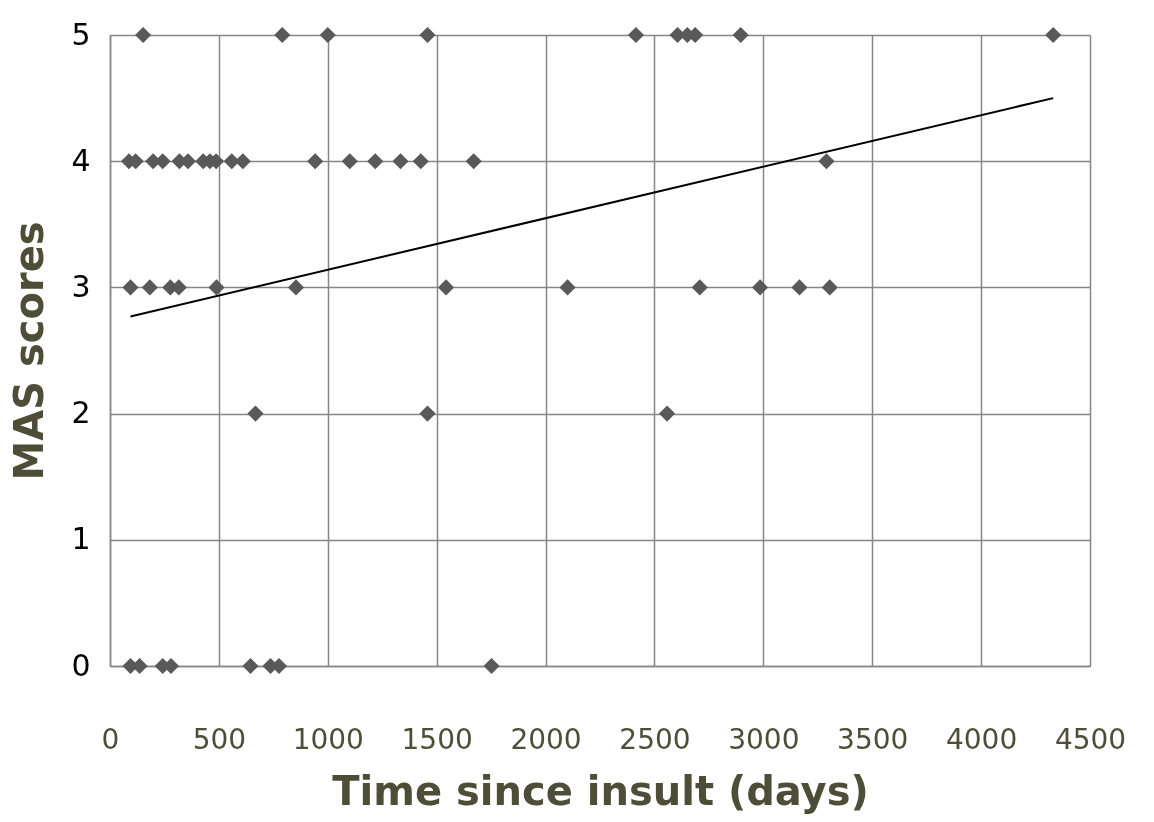 The image size is (1154, 822). Describe the element at coordinates (873, 739) in the screenshot. I see `x-tick-label: 3500` at that location.